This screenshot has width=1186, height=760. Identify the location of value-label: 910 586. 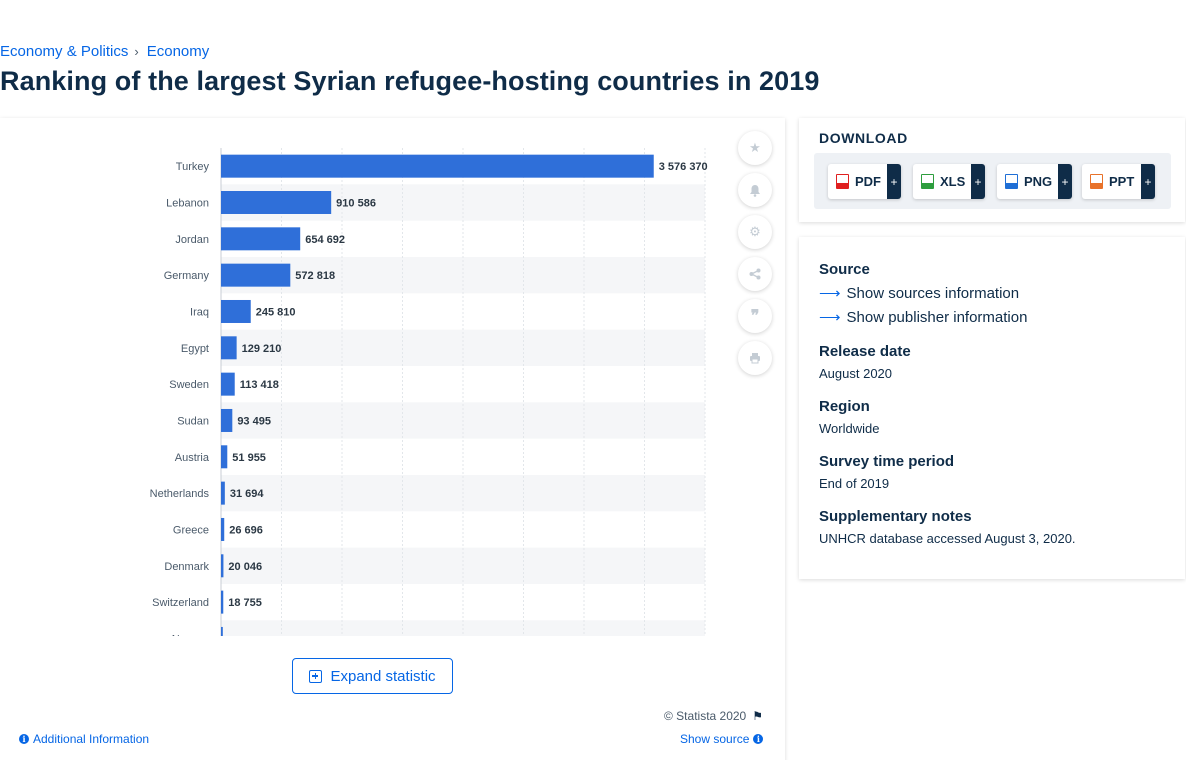
(356, 203).